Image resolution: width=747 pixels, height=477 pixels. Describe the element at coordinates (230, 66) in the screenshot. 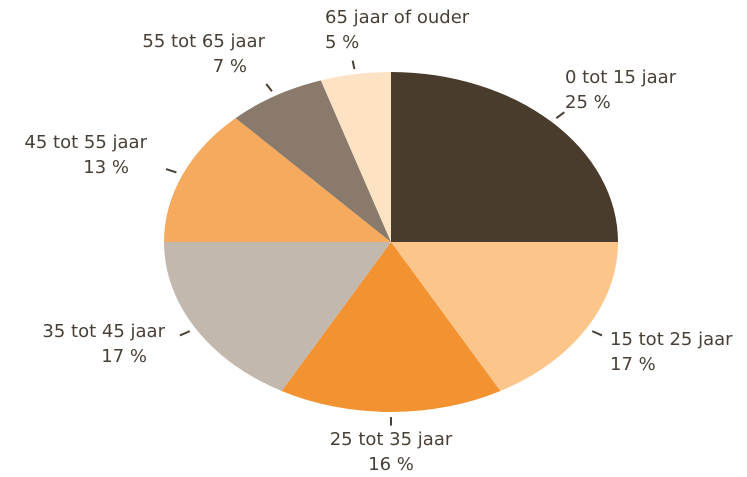

I see `slice-value-label: 7 %` at that location.